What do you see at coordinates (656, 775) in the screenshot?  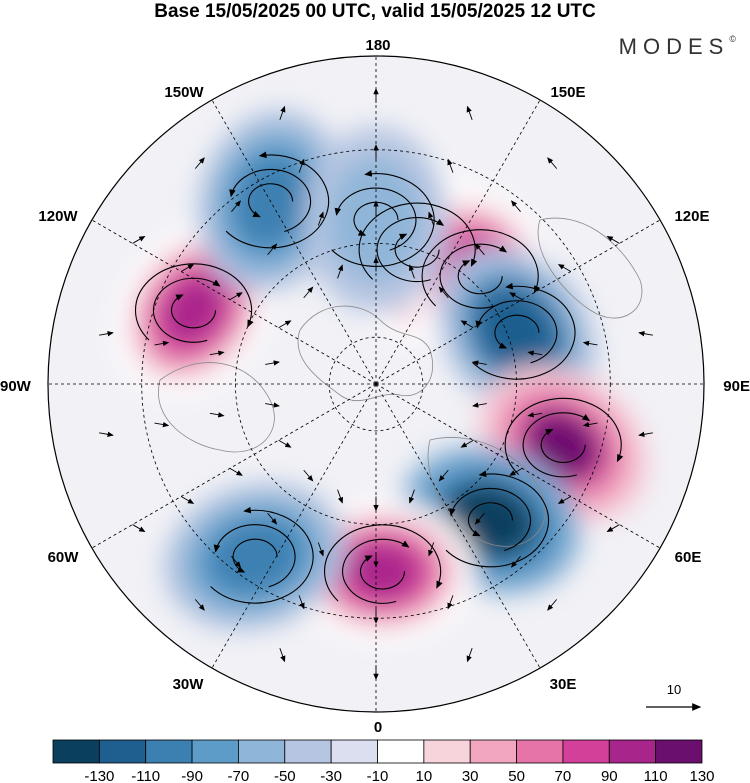 I see `colorbar-tick-label: 110` at bounding box center [656, 775].